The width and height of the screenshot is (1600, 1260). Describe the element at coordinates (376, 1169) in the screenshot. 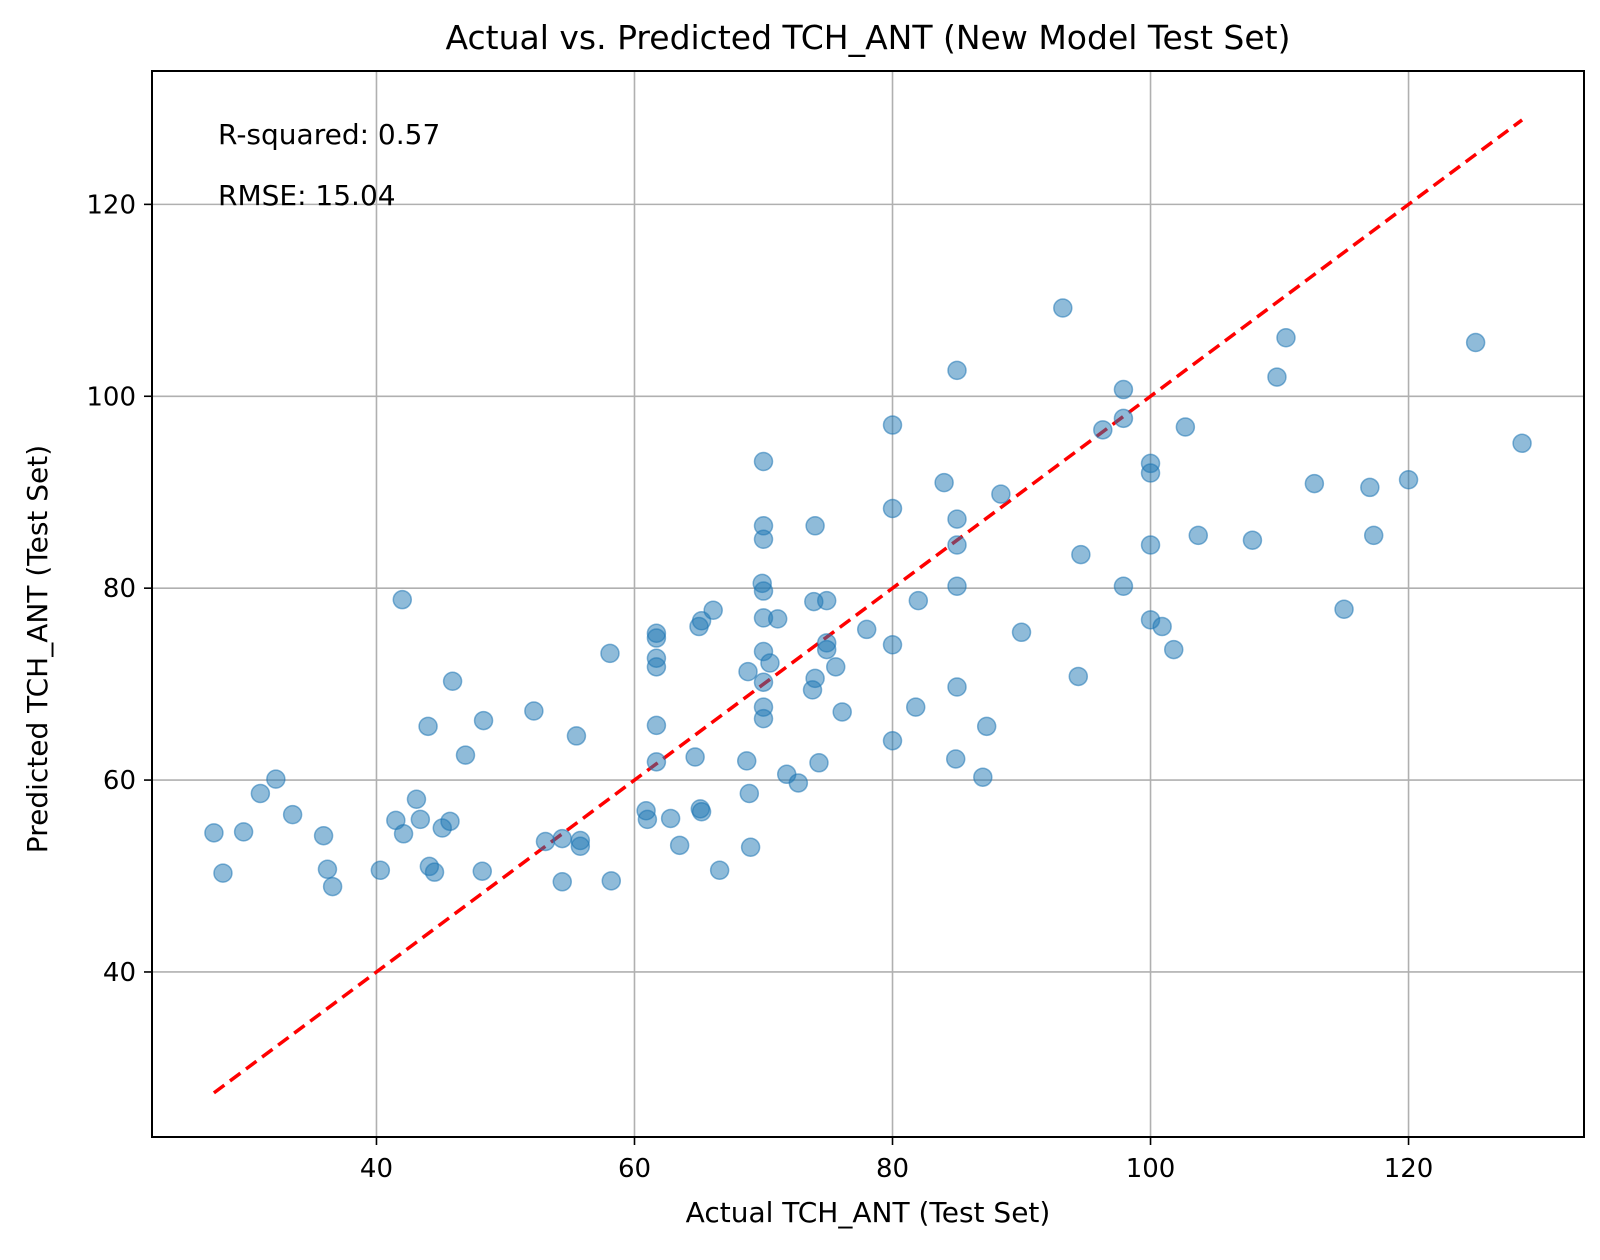

I see `x-tick-label: 40` at that location.